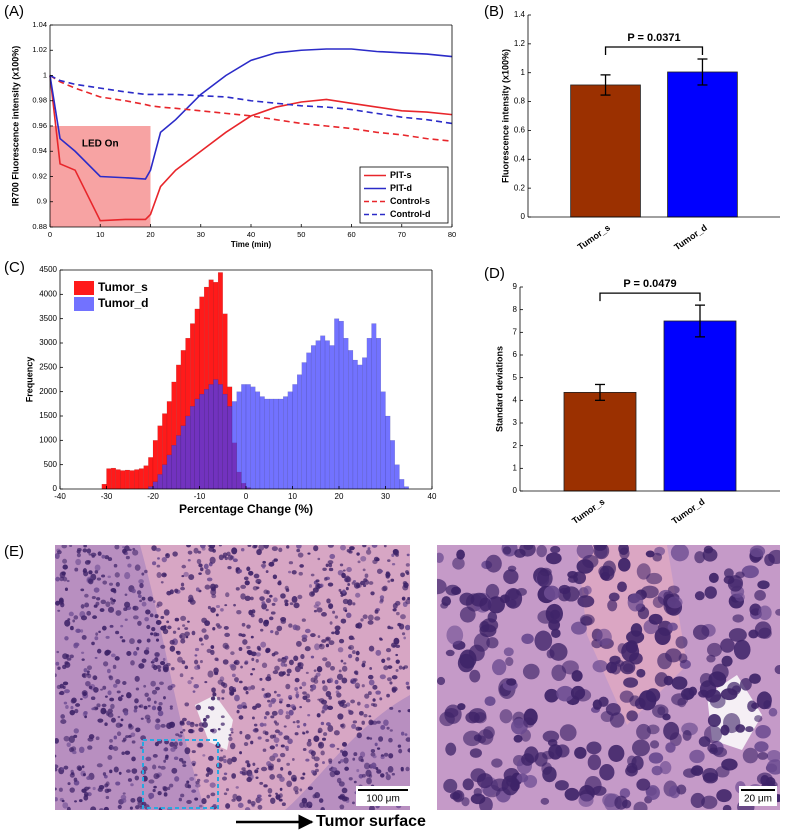 The image size is (790, 834). Describe the element at coordinates (351, 234) in the screenshot. I see `x-tick-label: 60` at that location.